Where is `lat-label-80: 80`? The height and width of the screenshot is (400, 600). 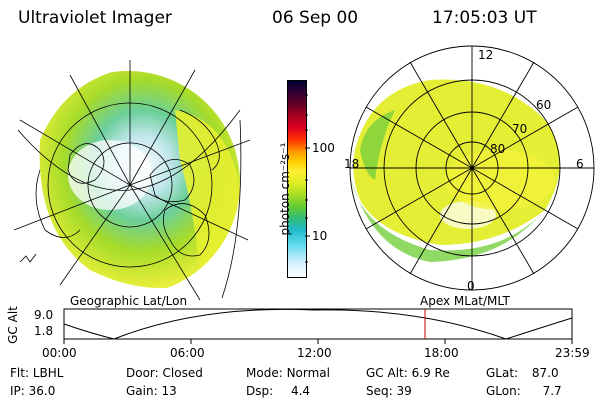
lat-label-80: 80 is located at coordinates (498, 149).